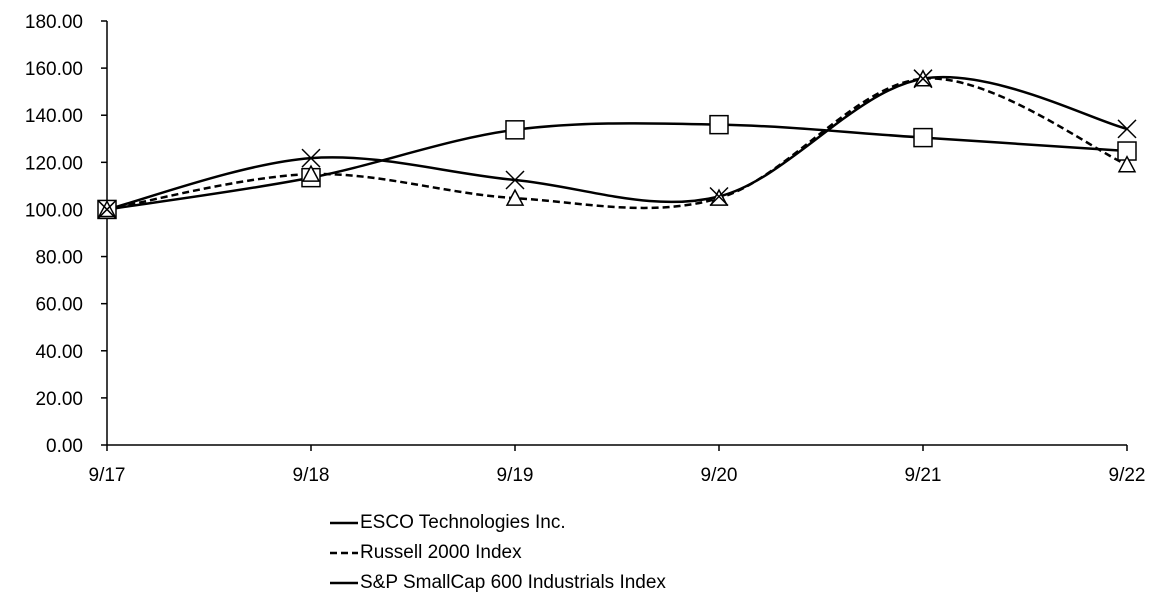  I want to click on legend-label-russell: Russell 2000 Index, so click(441, 552).